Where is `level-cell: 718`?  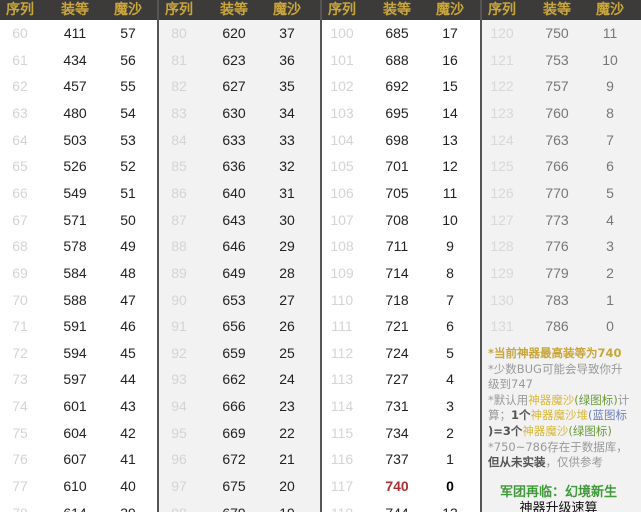
level-cell: 718 is located at coordinates (397, 299).